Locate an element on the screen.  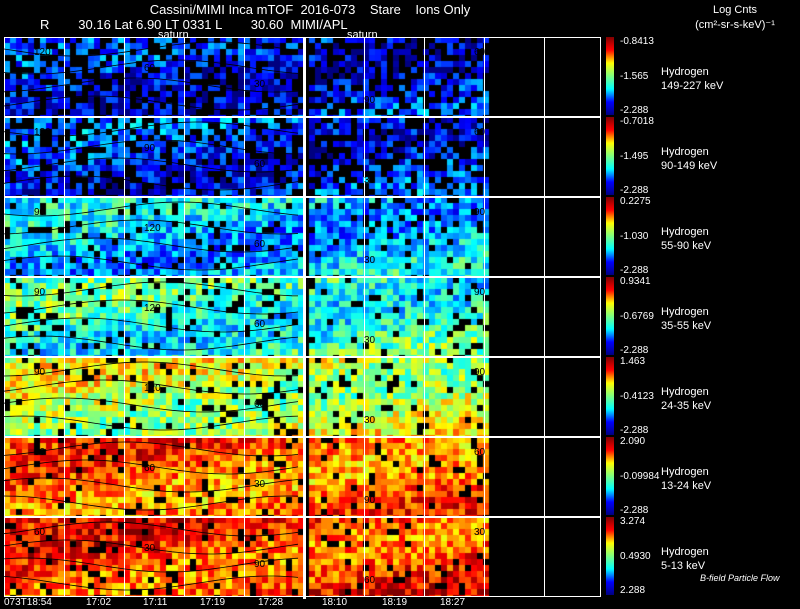
colorbar-max-value: 3.274 is located at coordinates (633, 521).